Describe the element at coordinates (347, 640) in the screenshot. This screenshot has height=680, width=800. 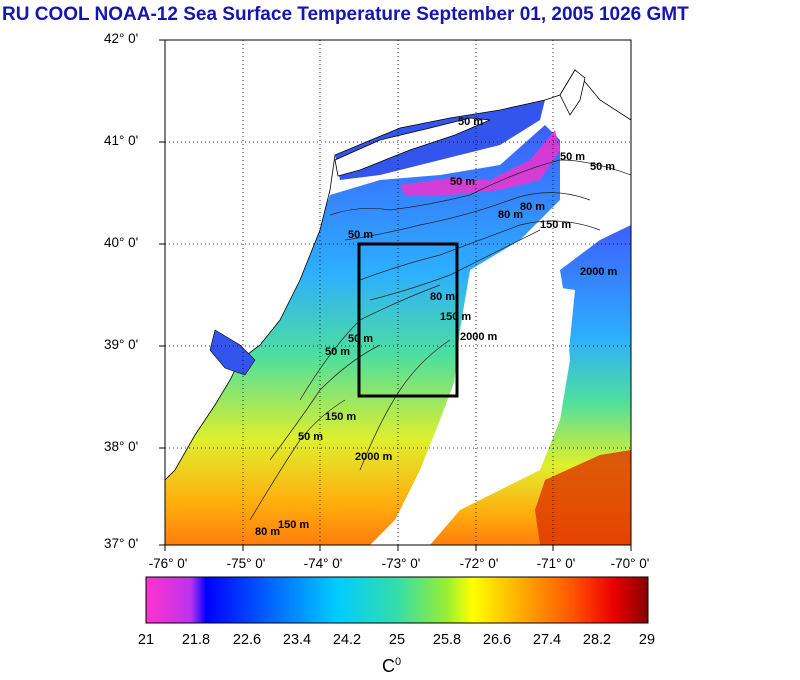
I see `colorbar-tick-label: 24.2` at that location.